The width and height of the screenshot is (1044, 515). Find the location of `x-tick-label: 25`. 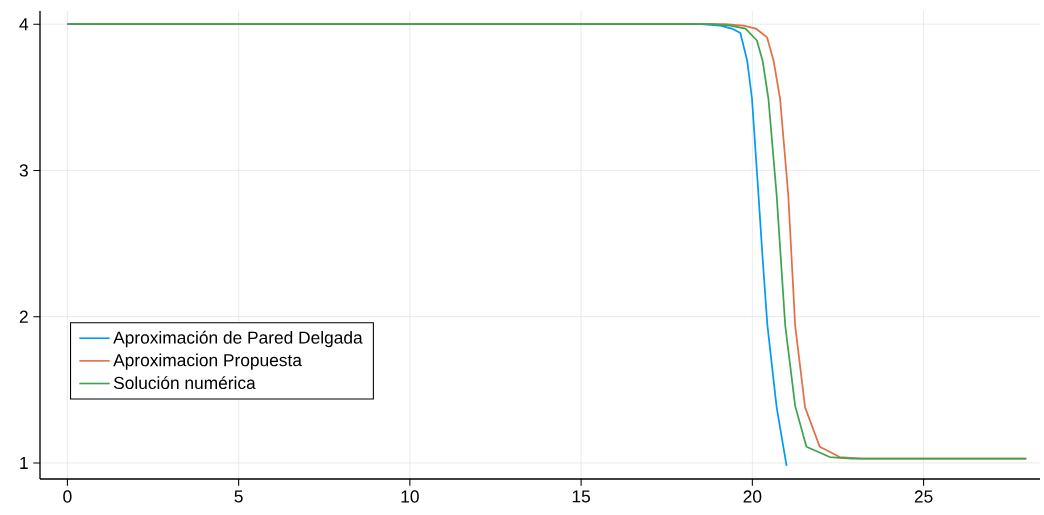

x-tick-label: 25 is located at coordinates (923, 496).